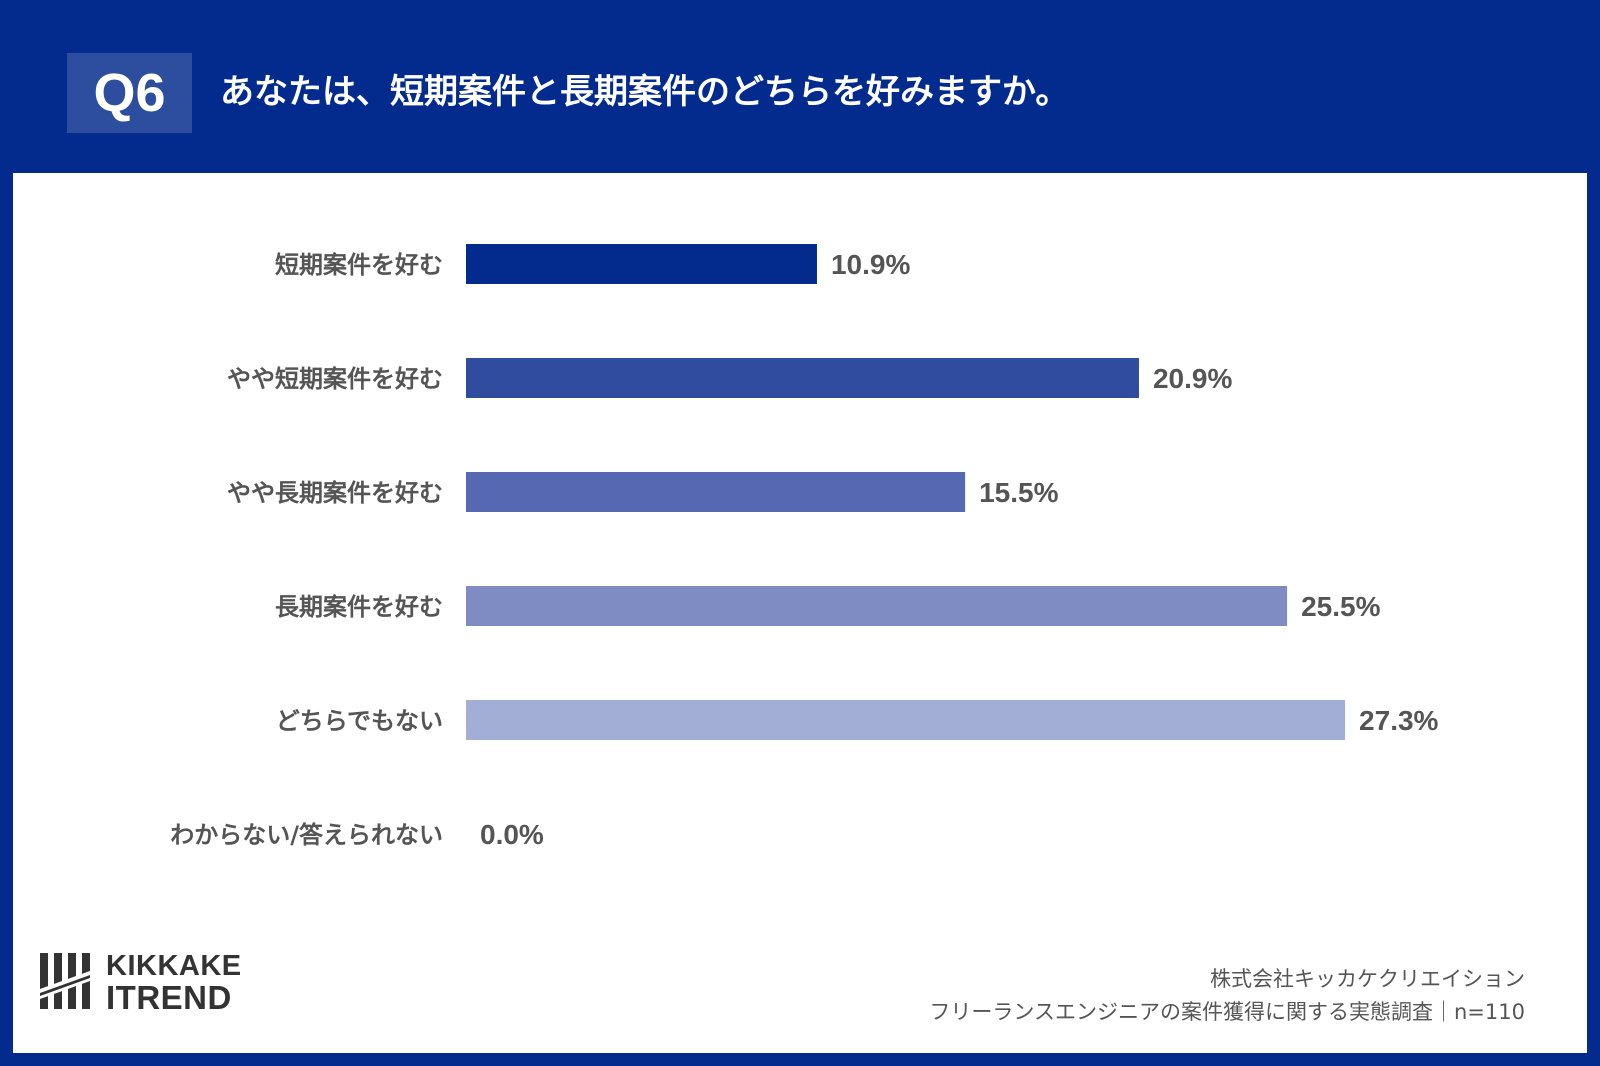 The image size is (1600, 1066). What do you see at coordinates (1367, 979) in the screenshot?
I see `company-name: 株式会社キッカケクリエイション` at bounding box center [1367, 979].